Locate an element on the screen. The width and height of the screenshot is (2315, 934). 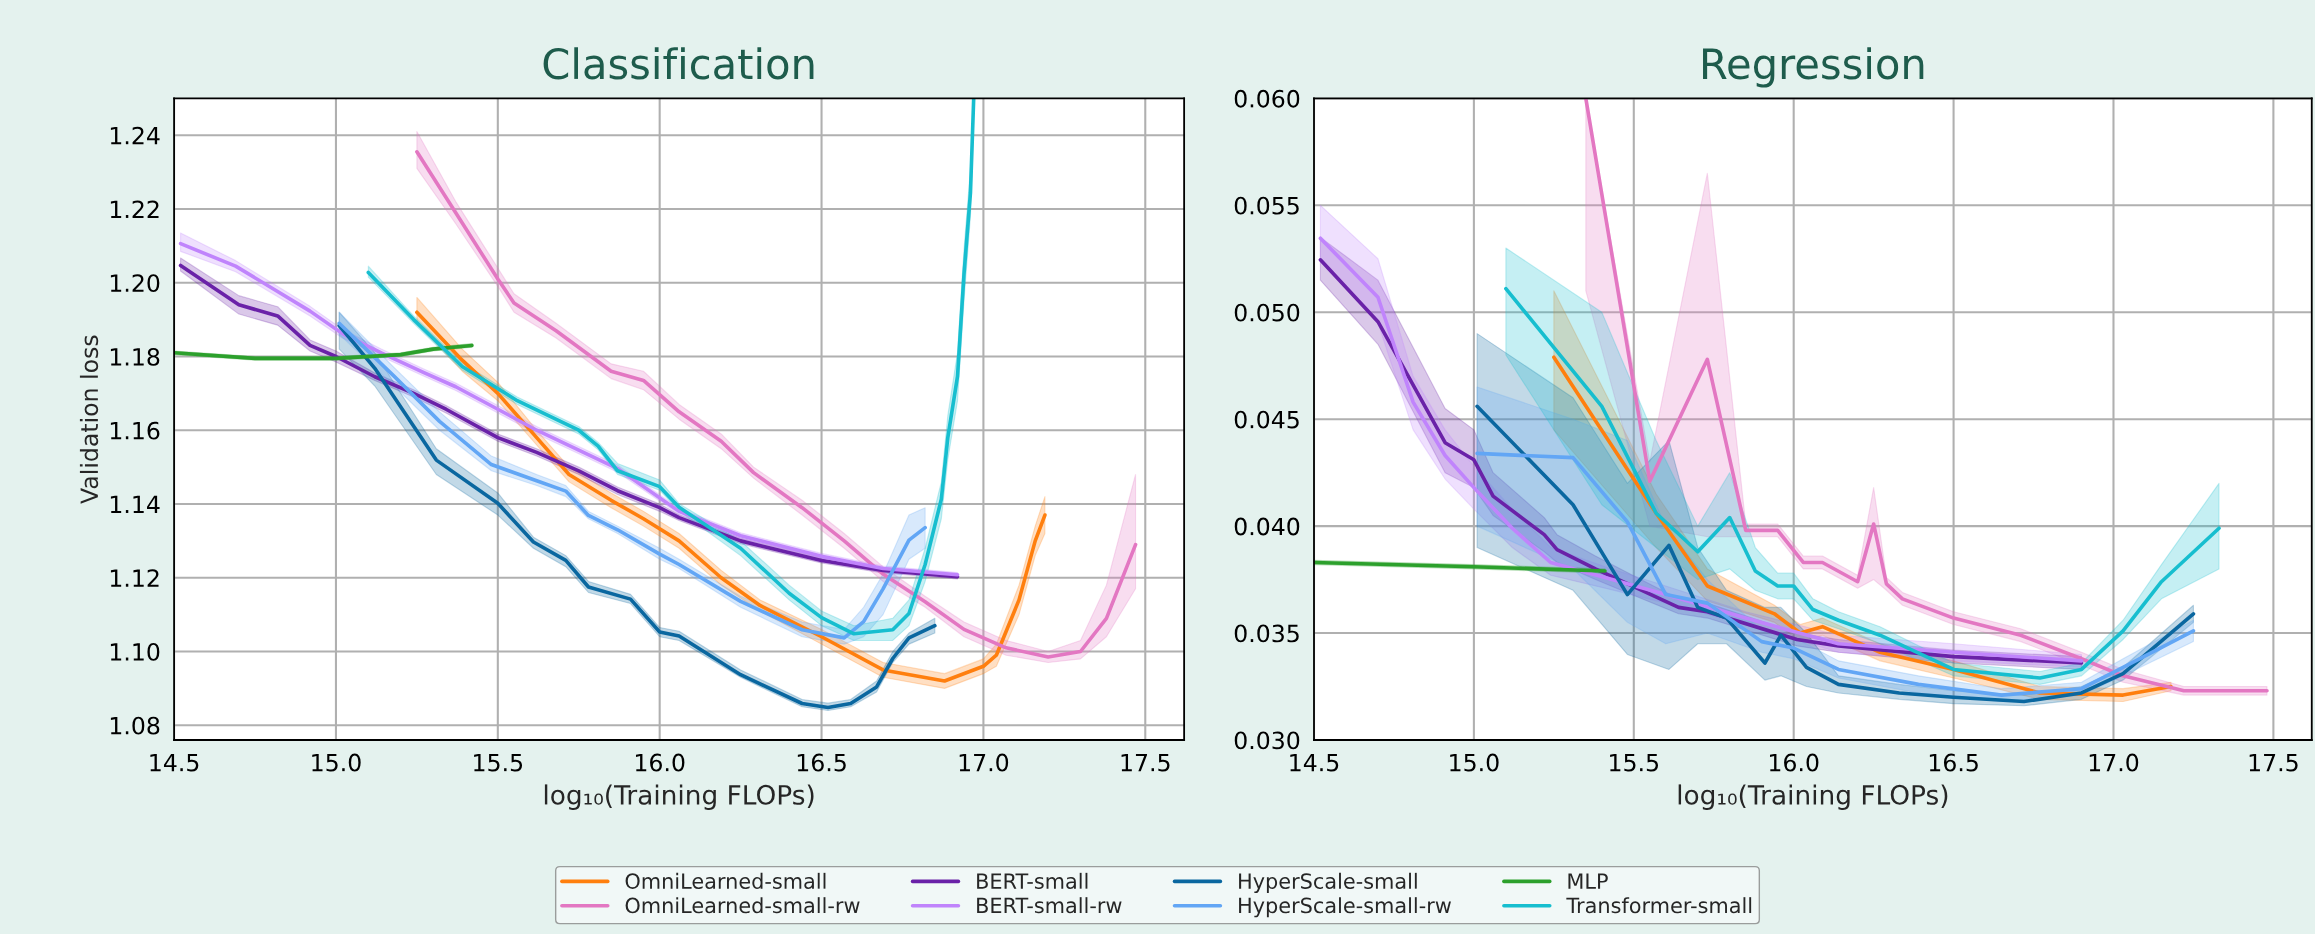
chart-title: Classification is located at coordinates (678, 63).